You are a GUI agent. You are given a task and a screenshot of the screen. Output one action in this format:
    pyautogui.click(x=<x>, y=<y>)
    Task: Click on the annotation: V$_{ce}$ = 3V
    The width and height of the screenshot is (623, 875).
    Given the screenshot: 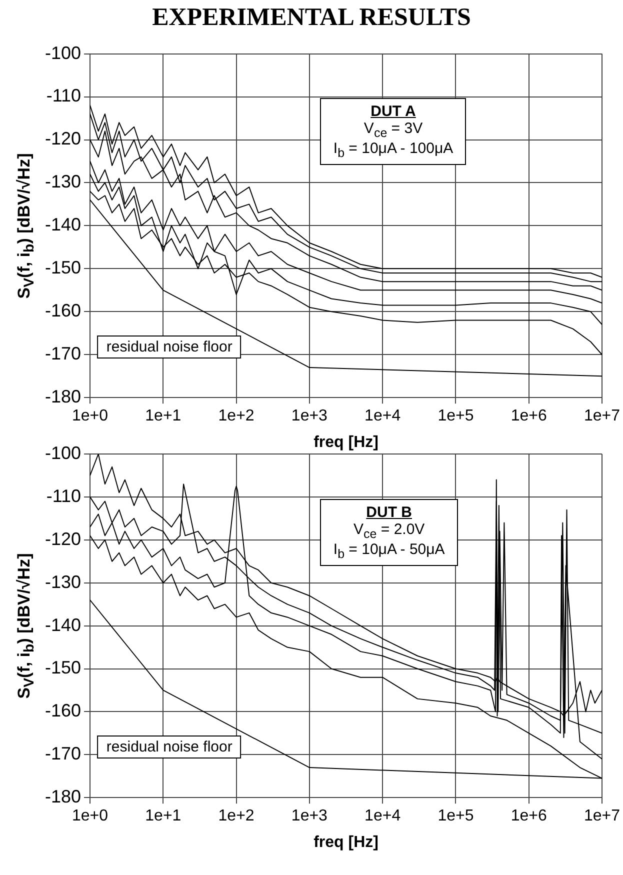 What is the action you would take?
    pyautogui.click(x=393, y=130)
    